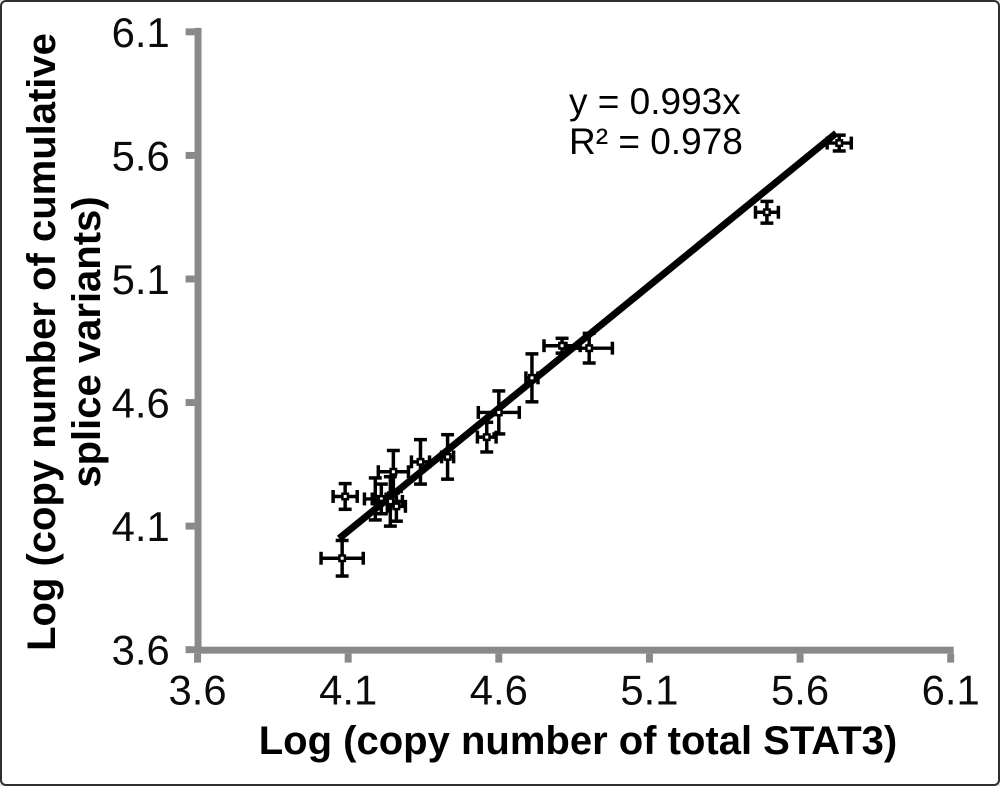 The width and height of the screenshot is (1000, 786). What do you see at coordinates (655, 101) in the screenshot?
I see `equation-line: y = 0.993x` at bounding box center [655, 101].